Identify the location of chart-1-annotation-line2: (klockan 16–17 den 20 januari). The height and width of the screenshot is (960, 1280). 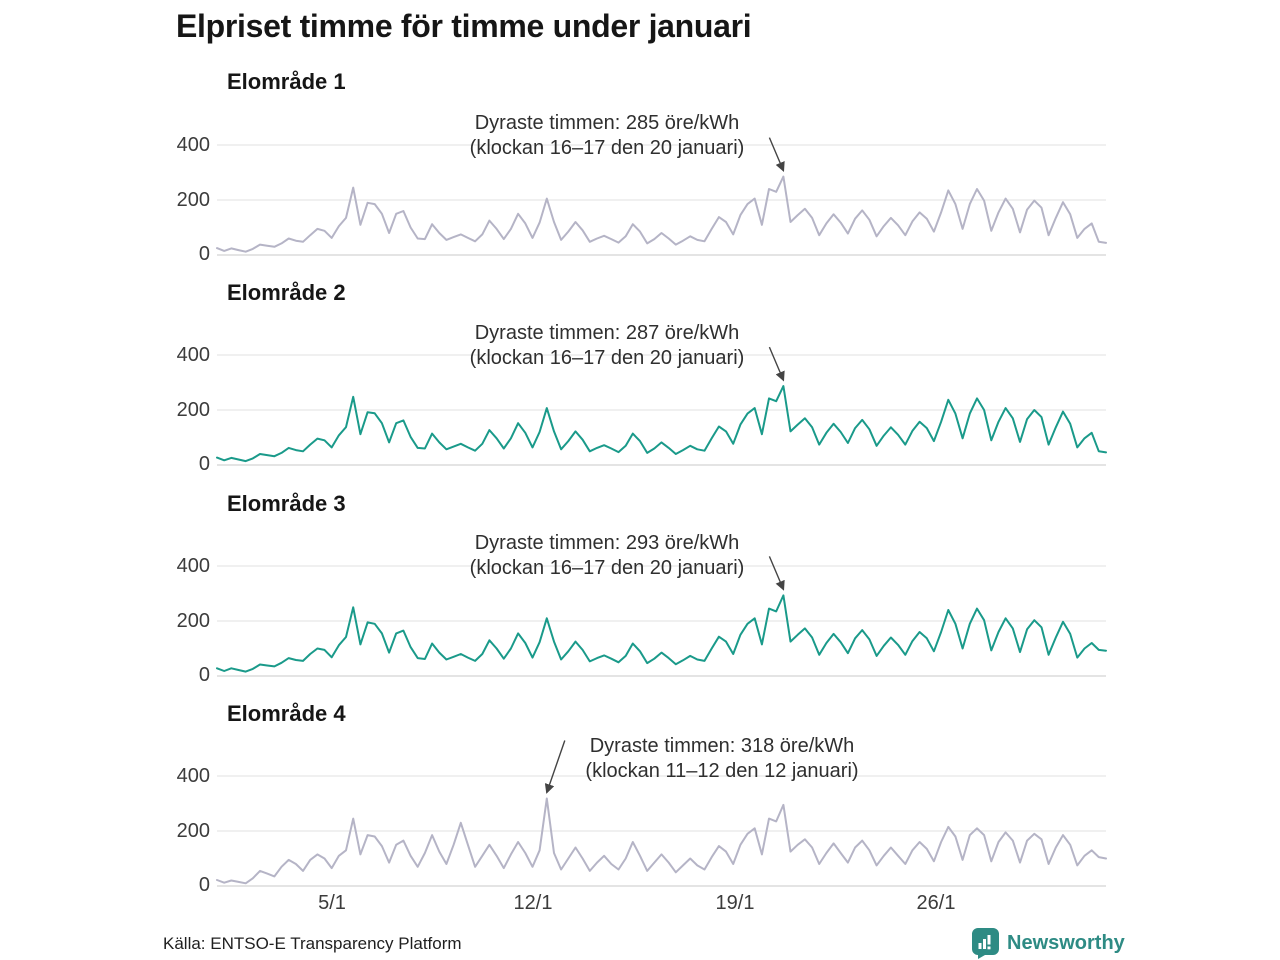
(607, 147).